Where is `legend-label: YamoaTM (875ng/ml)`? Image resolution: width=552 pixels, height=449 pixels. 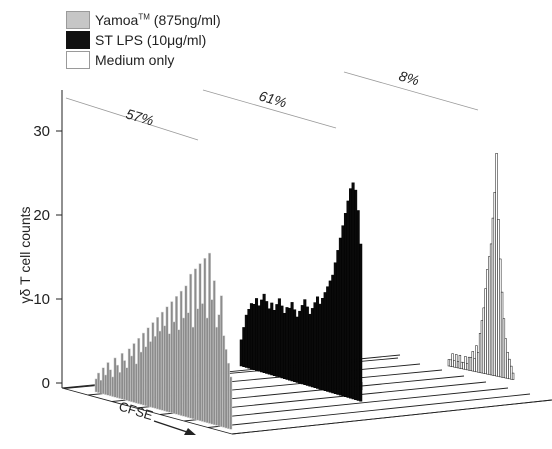
legend-label: YamoaTM (875ng/ml) is located at coordinates (158, 19).